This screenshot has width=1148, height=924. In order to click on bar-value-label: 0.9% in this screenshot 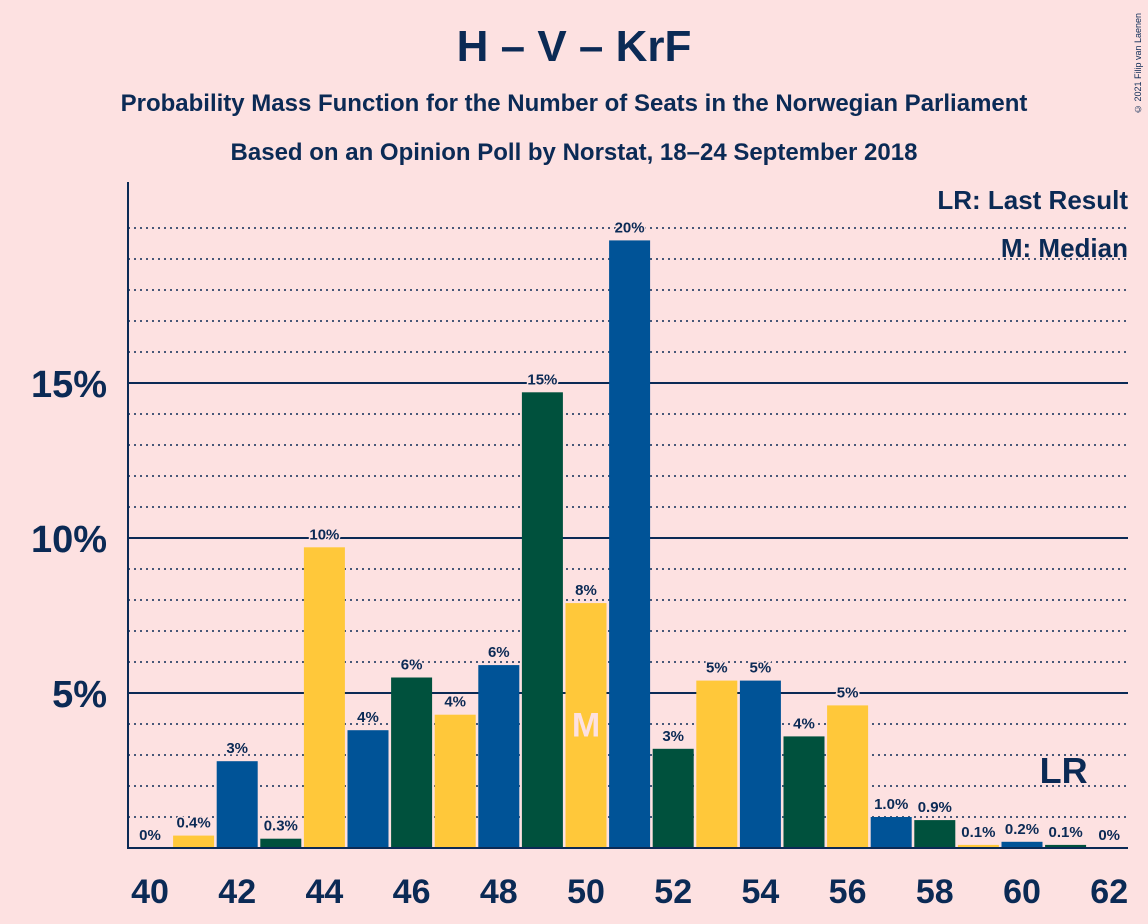, I will do `click(935, 807)`.